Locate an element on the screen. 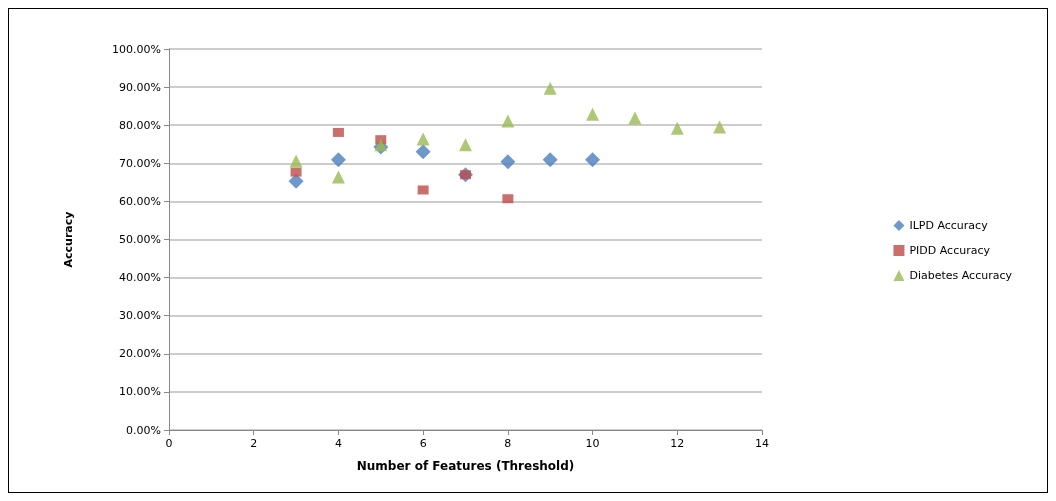  y-tick-label: 70.00% is located at coordinates (140, 163).